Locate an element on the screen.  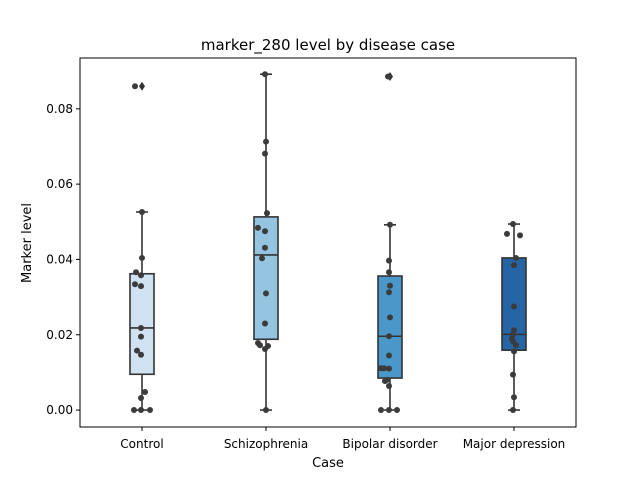
y-tick-label: 0.04 is located at coordinates (59, 259).